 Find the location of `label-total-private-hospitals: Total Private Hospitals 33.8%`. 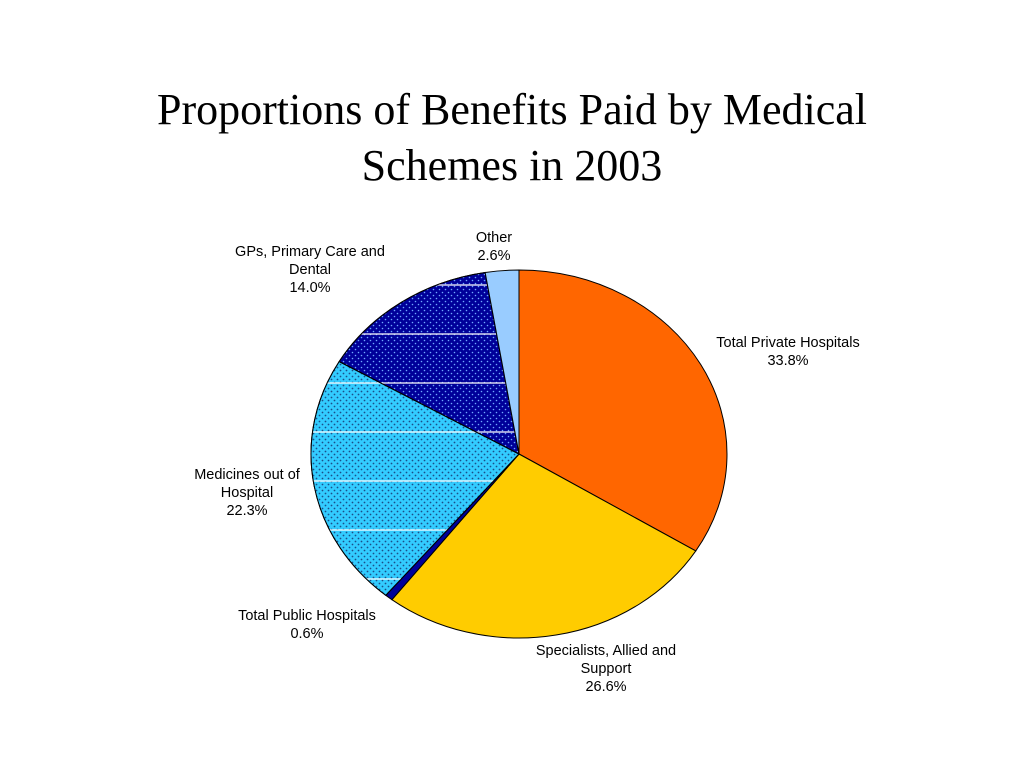

label-total-private-hospitals: Total Private Hospitals 33.8% is located at coordinates (788, 352).